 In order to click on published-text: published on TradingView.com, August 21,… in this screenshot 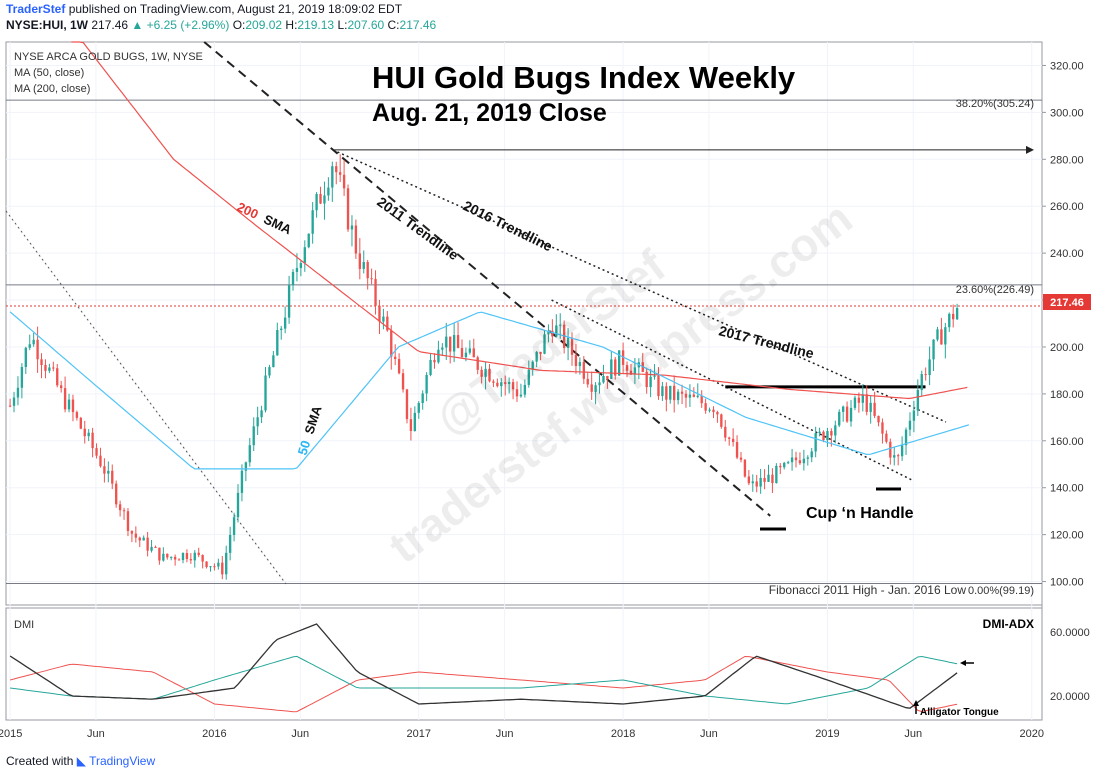, I will do `click(235, 9)`.